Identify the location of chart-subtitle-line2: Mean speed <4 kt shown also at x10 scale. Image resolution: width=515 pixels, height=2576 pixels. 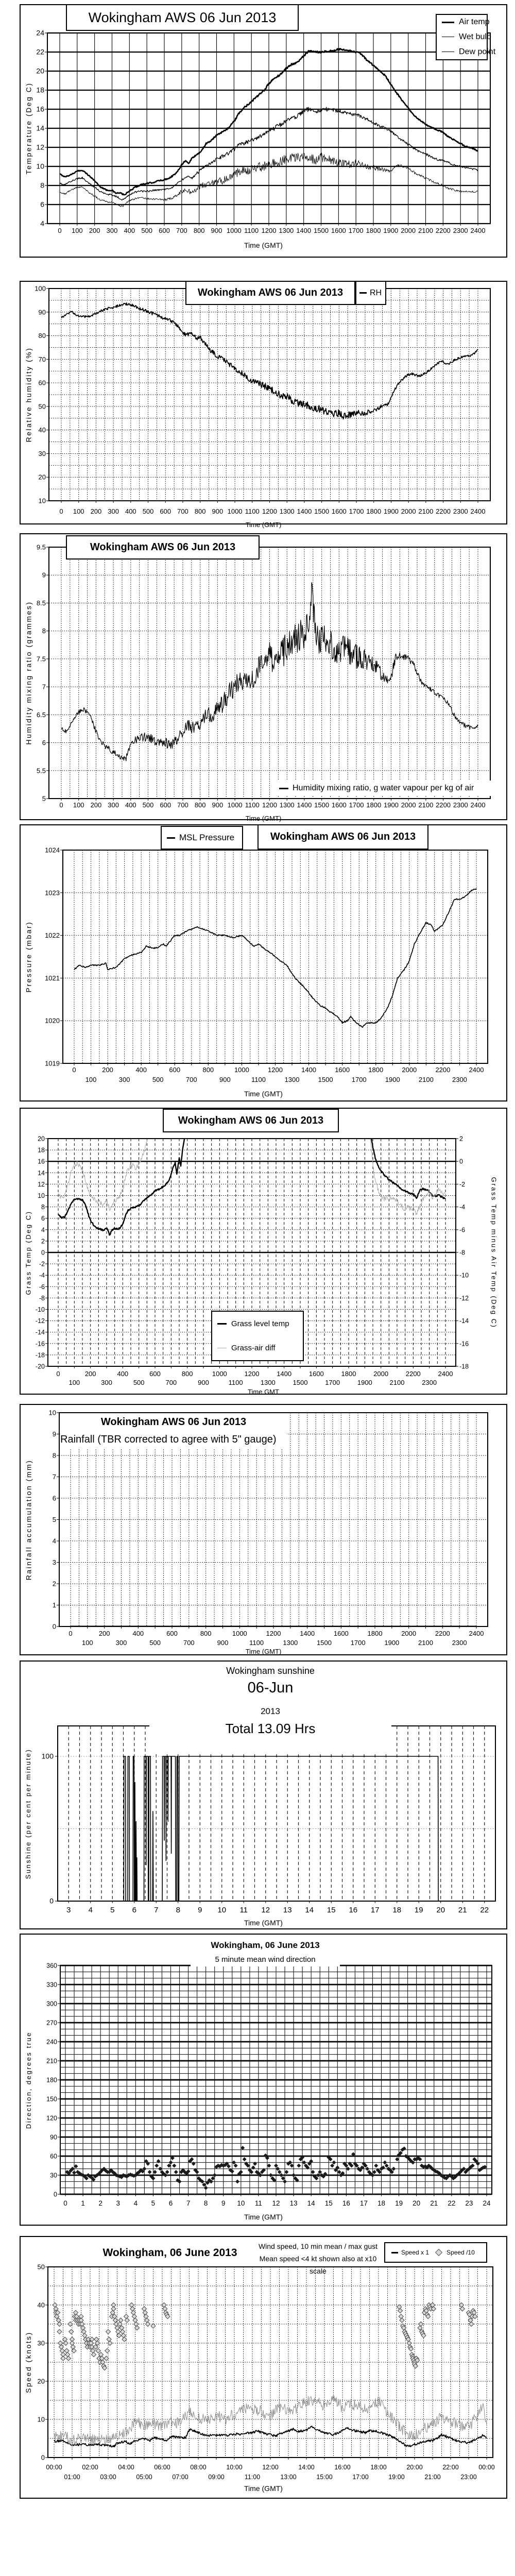
(318, 2265).